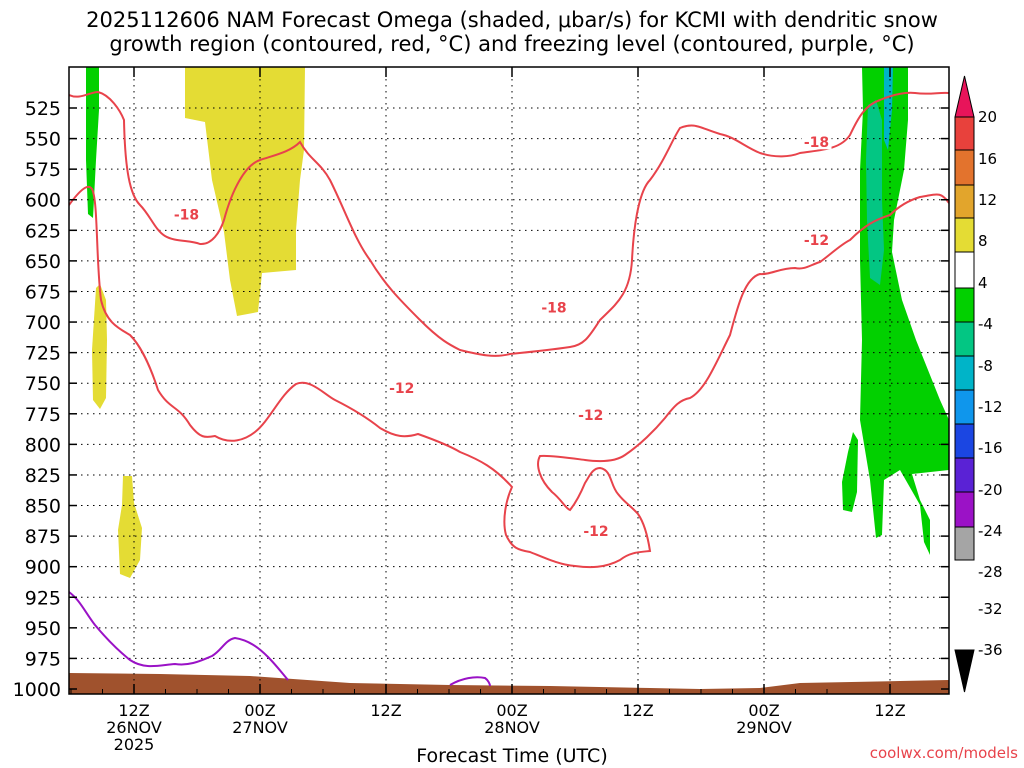  I want to click on colorbar-label: -20, so click(990, 490).